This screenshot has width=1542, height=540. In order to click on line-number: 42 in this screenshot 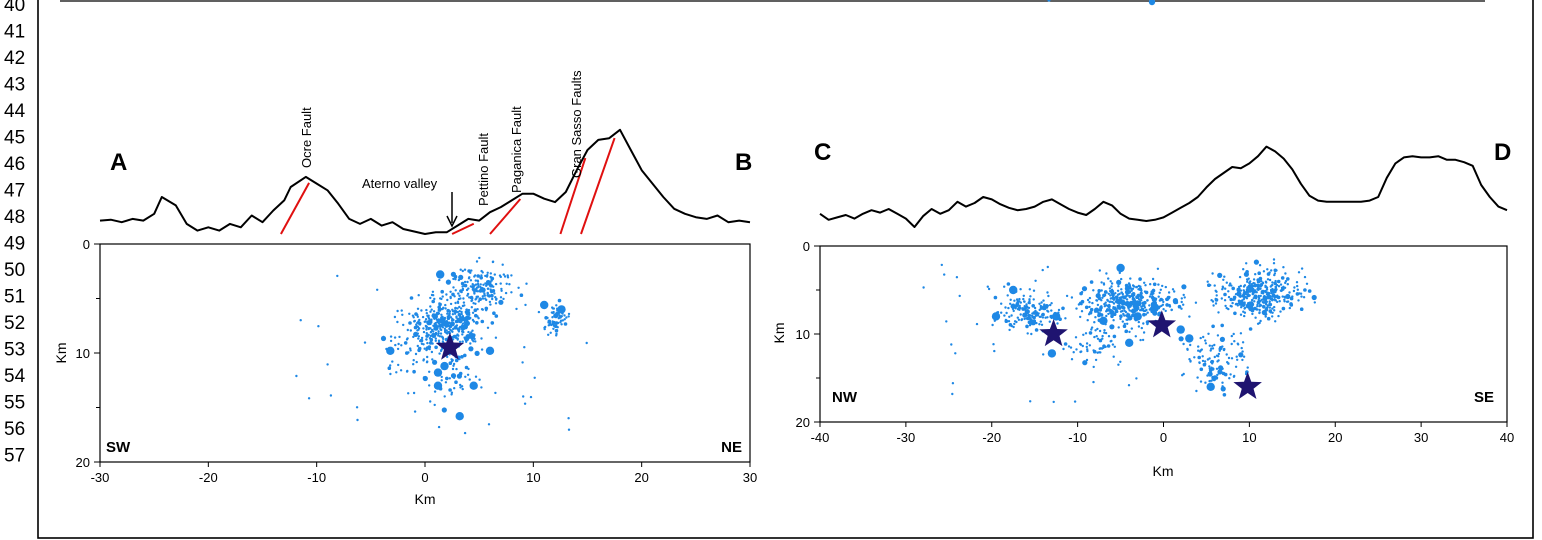, I will do `click(14, 58)`.